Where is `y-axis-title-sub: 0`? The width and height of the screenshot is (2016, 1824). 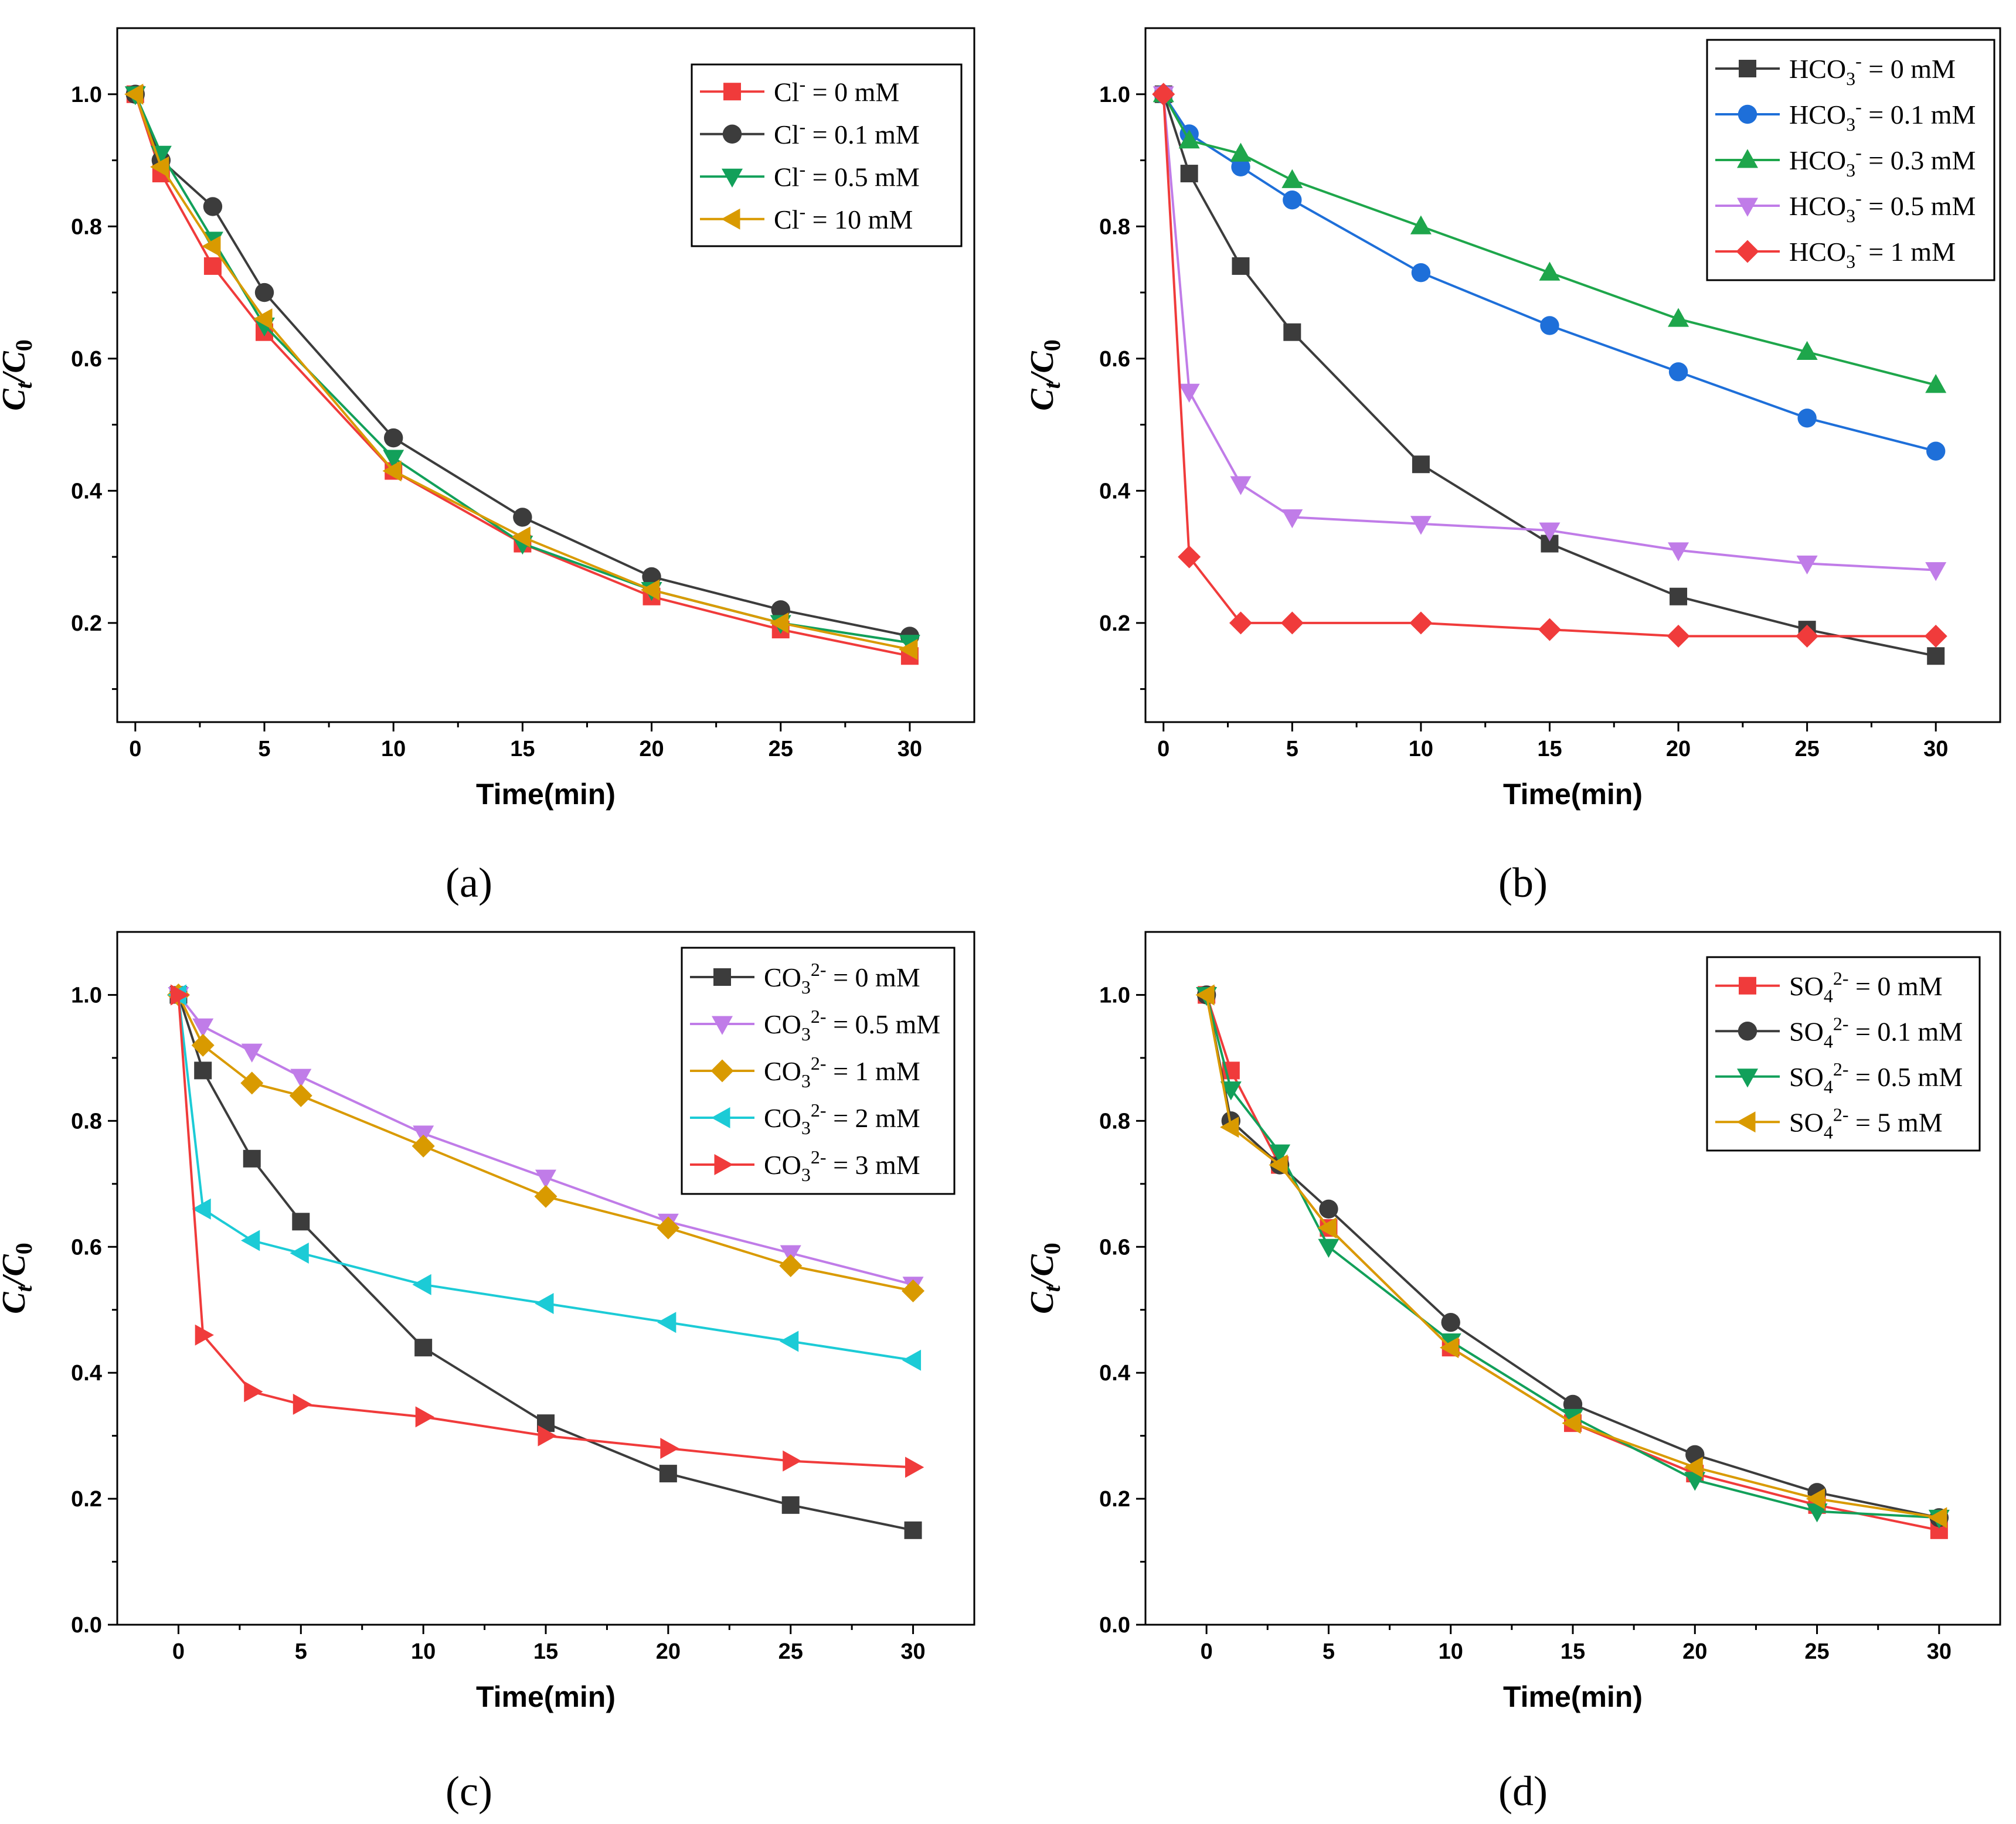
y-axis-title-sub: 0 is located at coordinates (24, 1249).